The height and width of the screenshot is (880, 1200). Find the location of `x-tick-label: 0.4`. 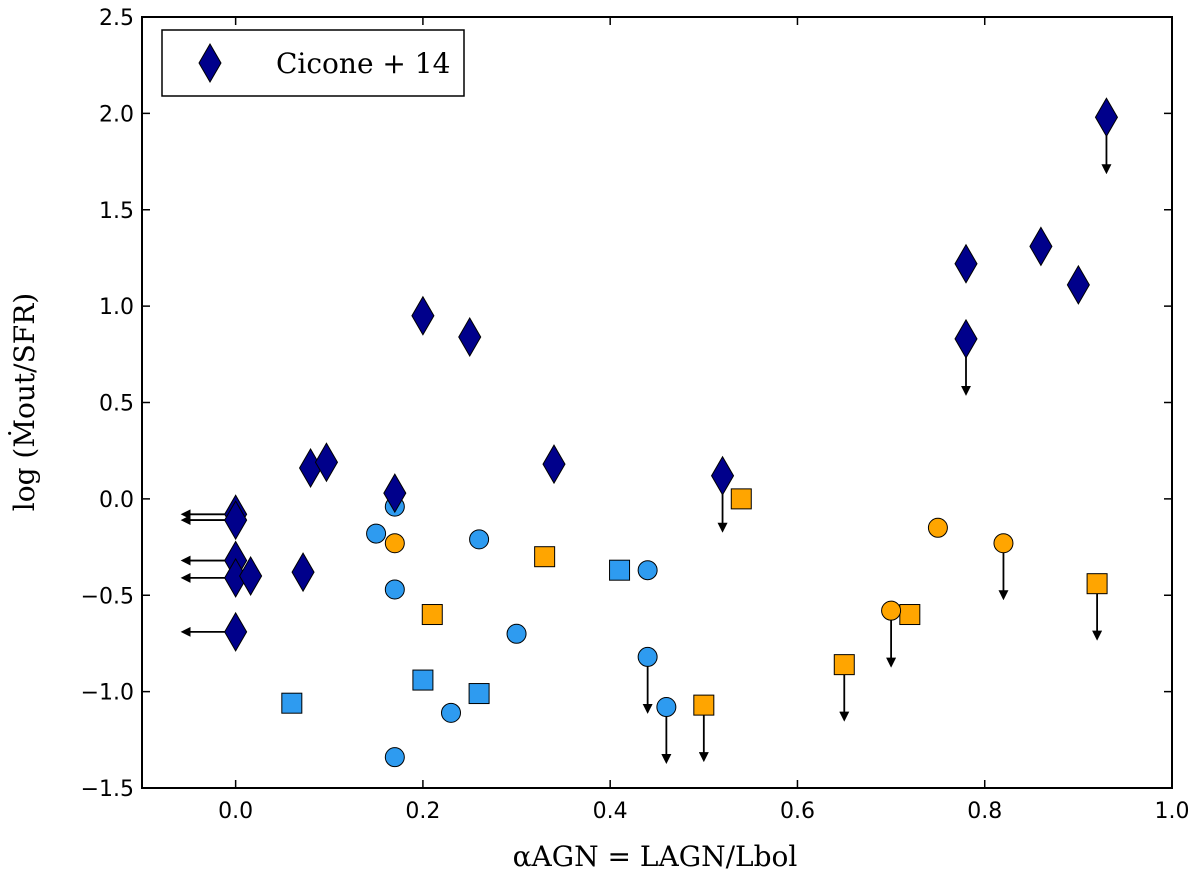

x-tick-label: 0.4 is located at coordinates (610, 811).